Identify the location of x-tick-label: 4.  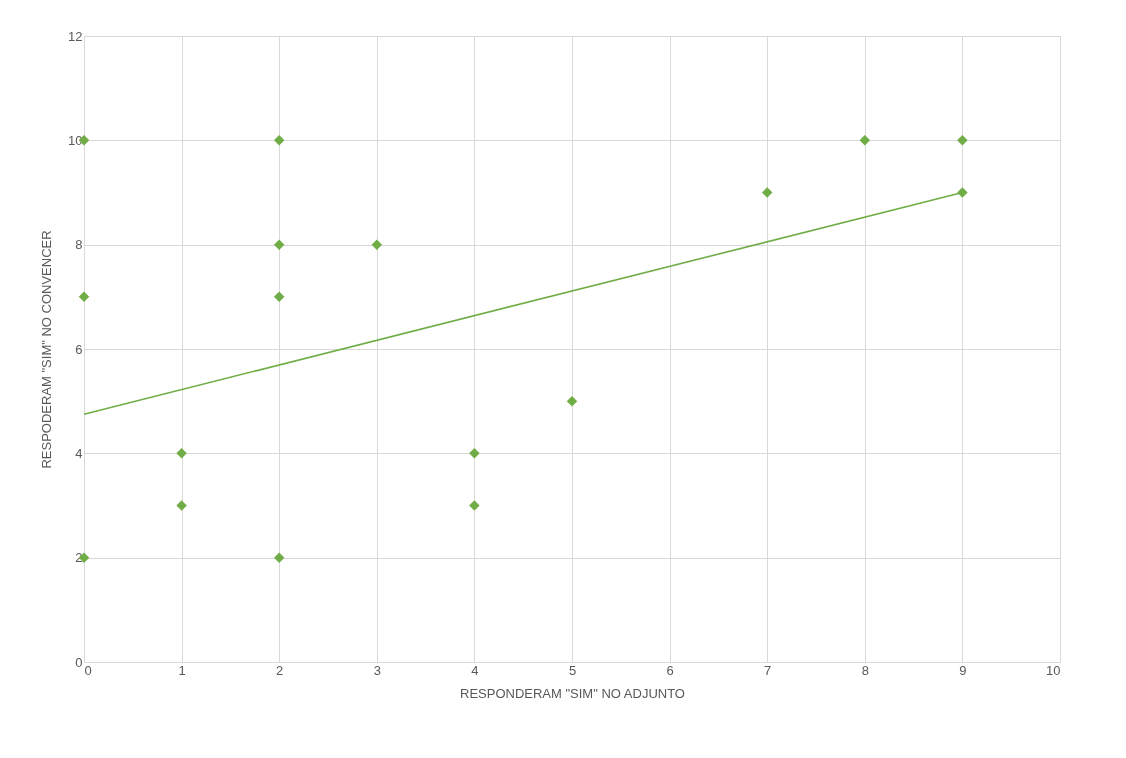
(475, 670).